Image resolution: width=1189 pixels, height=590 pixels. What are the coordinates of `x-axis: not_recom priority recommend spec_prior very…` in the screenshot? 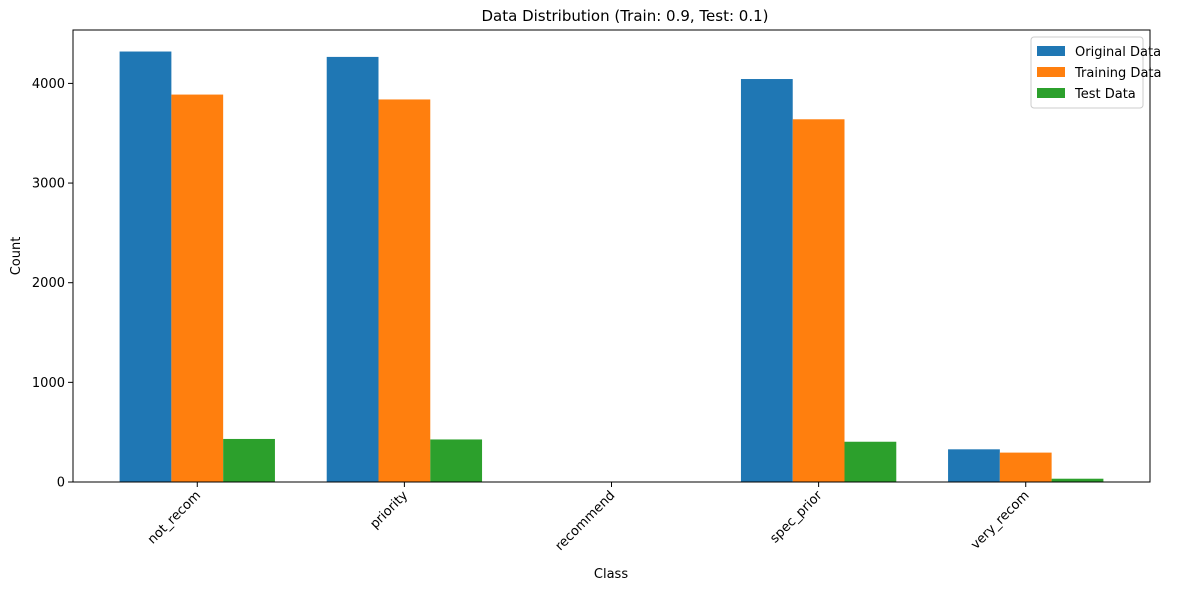 It's located at (589, 518).